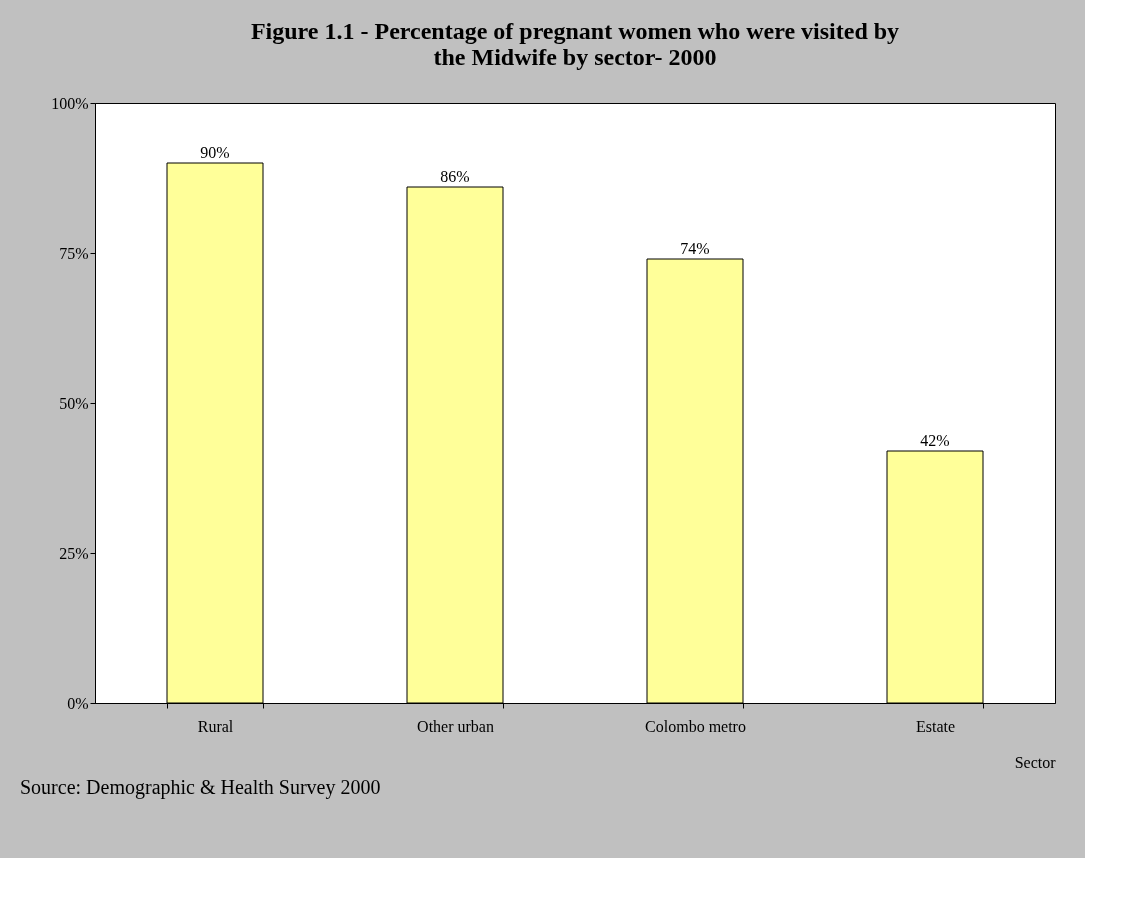 Image resolution: width=1125 pixels, height=914 pixels. I want to click on y-tick-label: 50%, so click(74, 403).